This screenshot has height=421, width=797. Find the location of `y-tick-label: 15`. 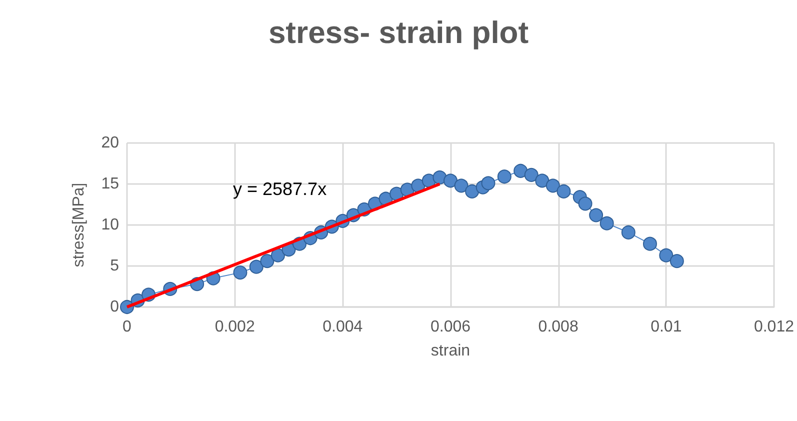

y-tick-label: 15 is located at coordinates (110, 184).